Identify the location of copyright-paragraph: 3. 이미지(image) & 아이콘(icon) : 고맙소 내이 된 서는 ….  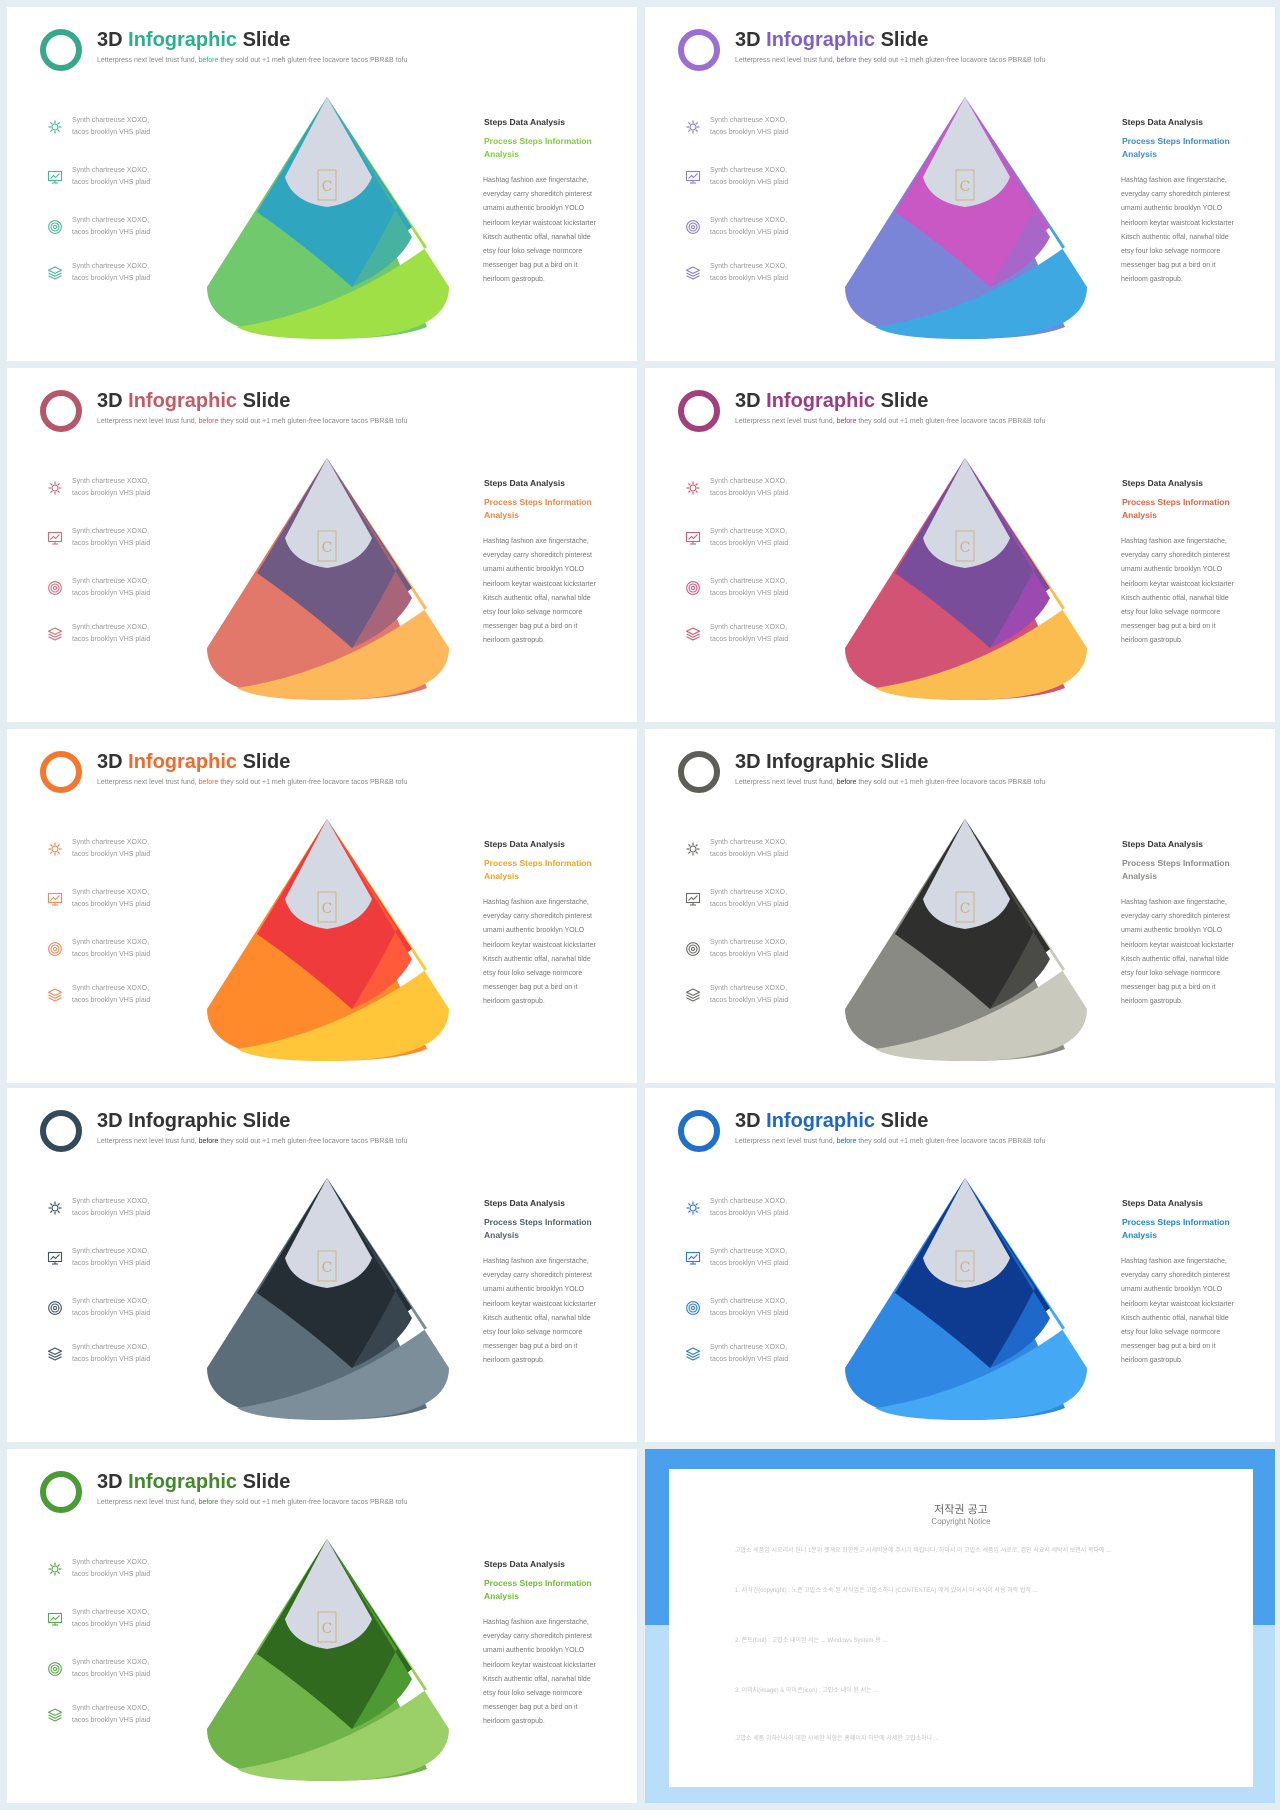
(807, 1691).